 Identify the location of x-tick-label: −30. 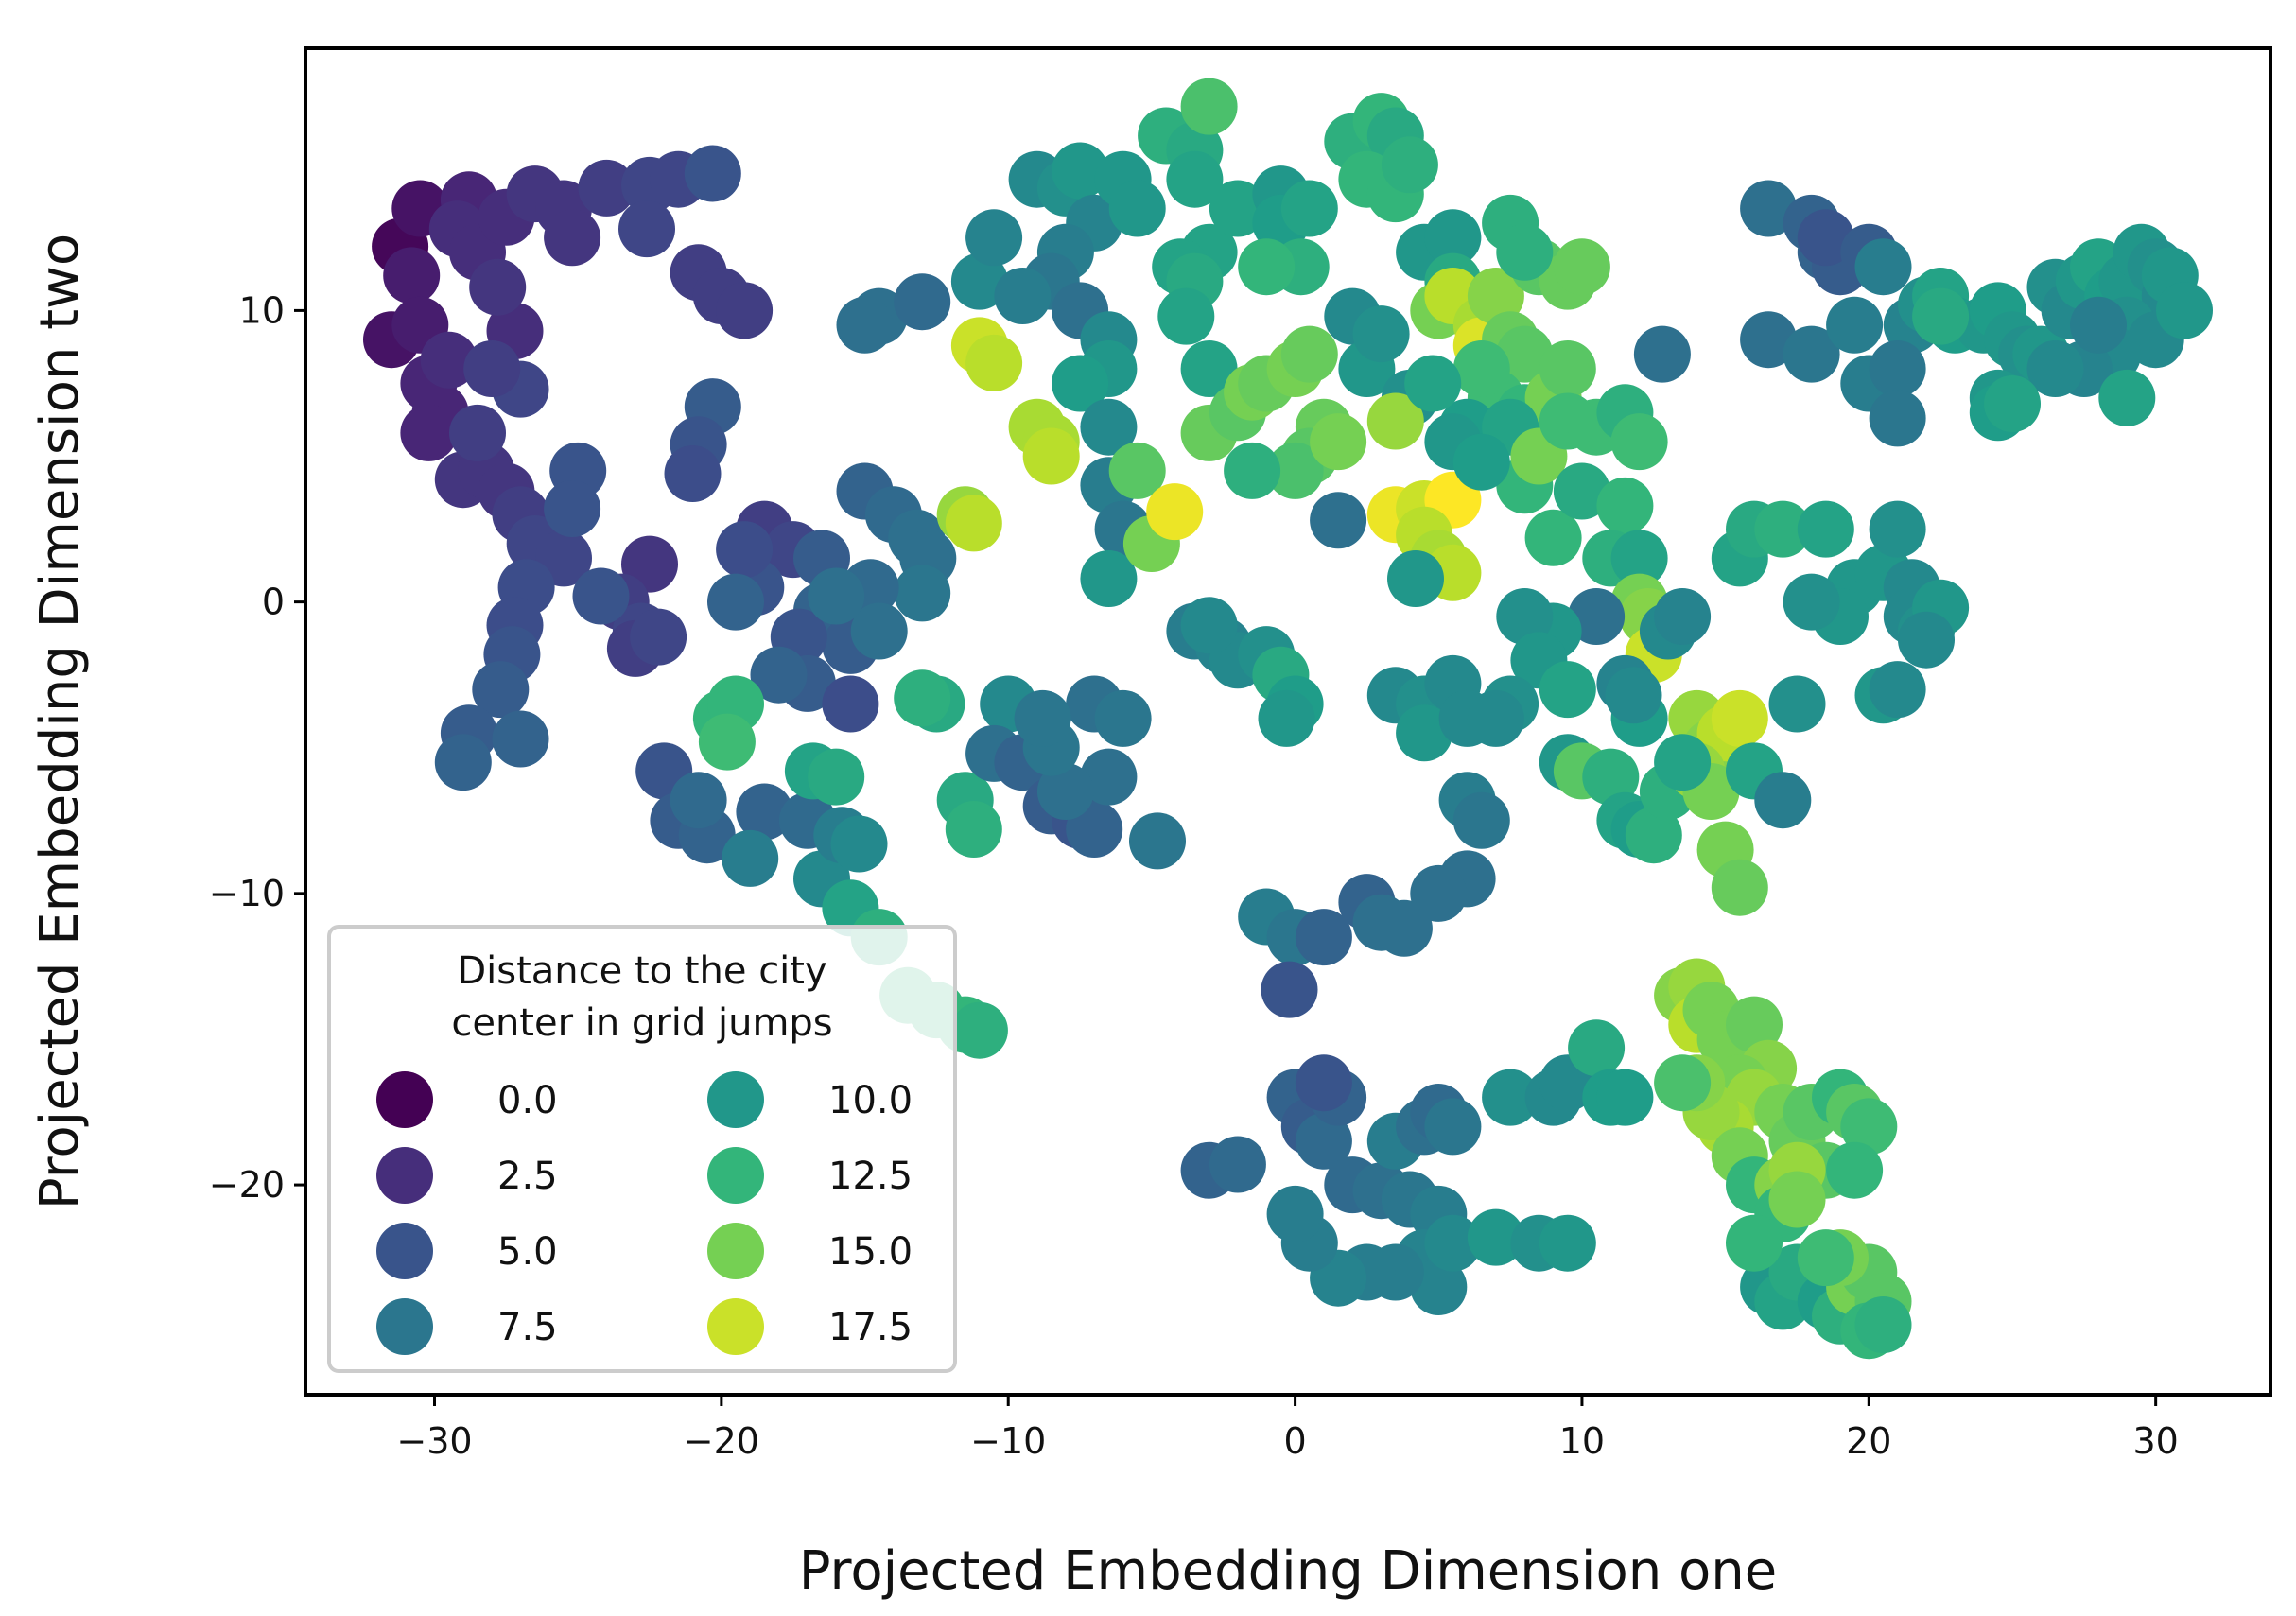
(434, 1441).